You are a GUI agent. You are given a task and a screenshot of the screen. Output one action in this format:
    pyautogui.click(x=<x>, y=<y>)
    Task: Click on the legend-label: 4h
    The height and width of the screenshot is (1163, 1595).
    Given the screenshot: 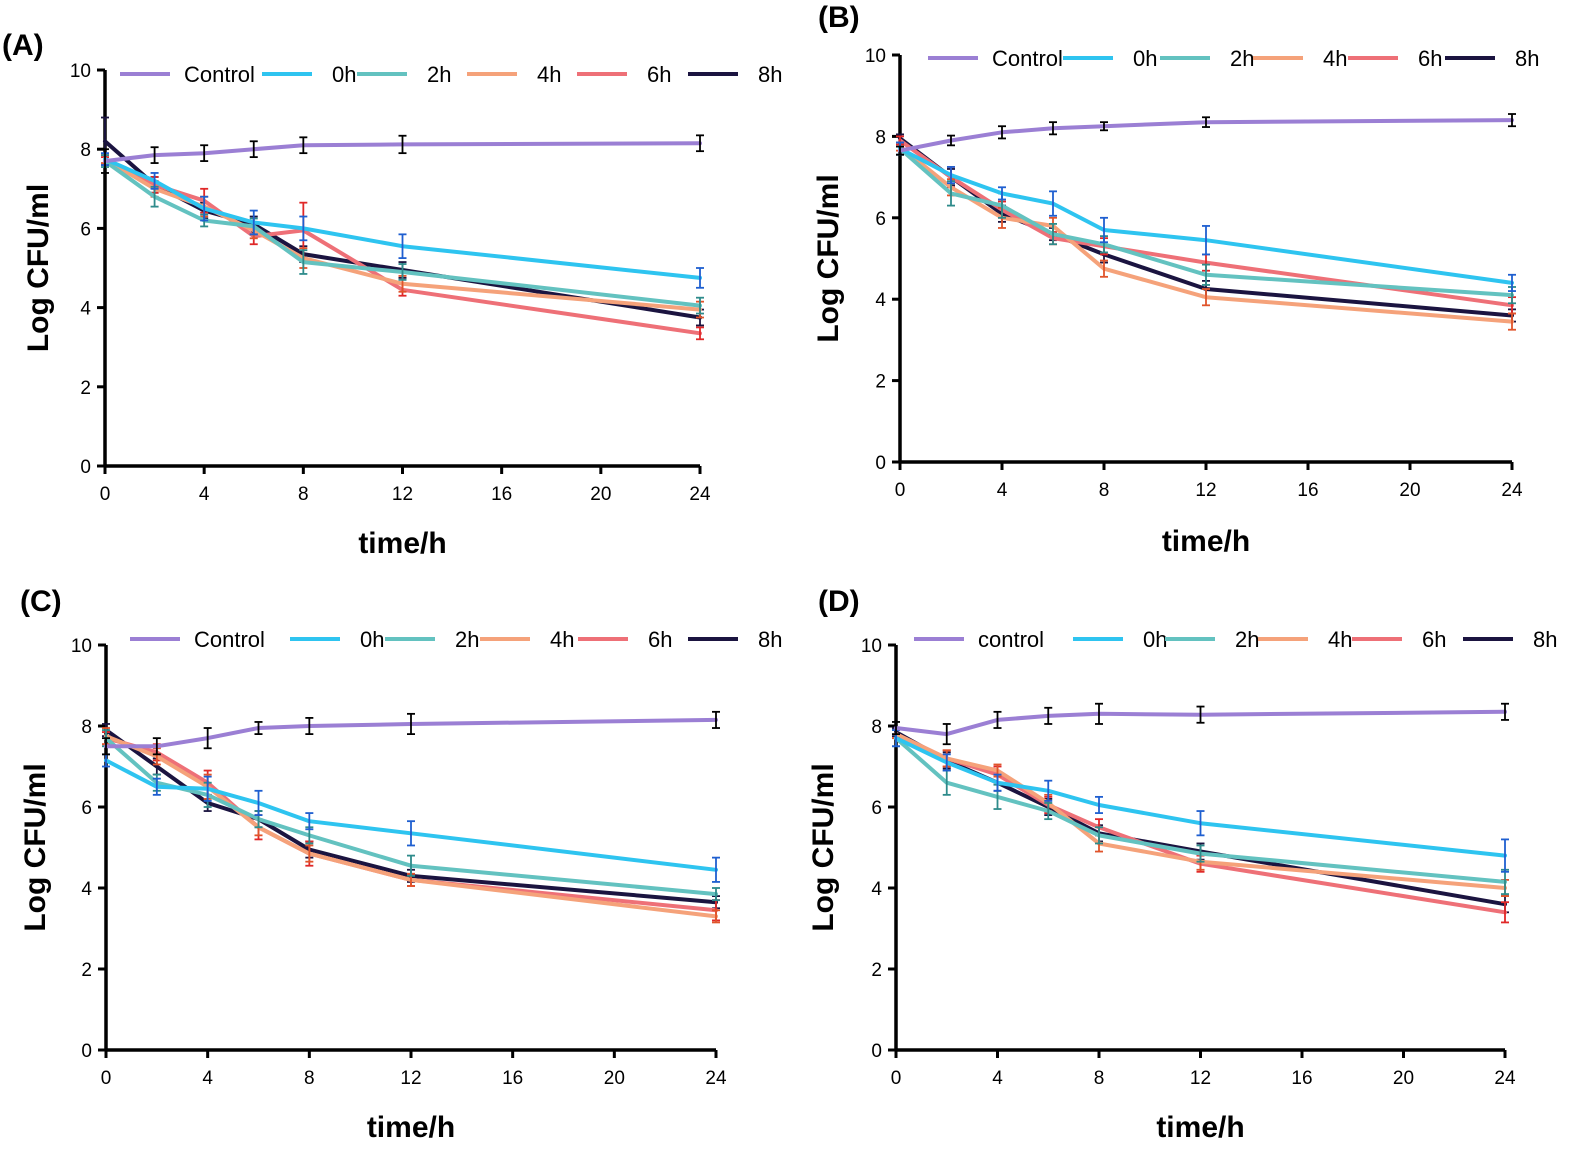 What is the action you would take?
    pyautogui.click(x=562, y=639)
    